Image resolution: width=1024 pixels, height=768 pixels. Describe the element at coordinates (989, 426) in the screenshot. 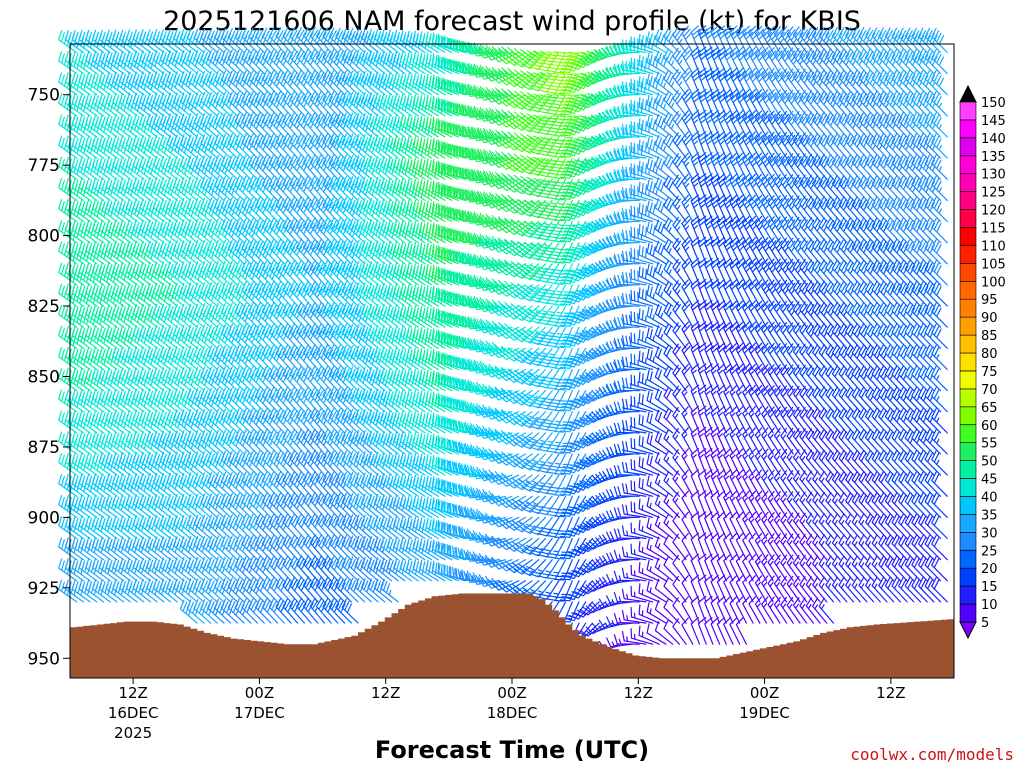

I see `colorbar-label: 60` at that location.